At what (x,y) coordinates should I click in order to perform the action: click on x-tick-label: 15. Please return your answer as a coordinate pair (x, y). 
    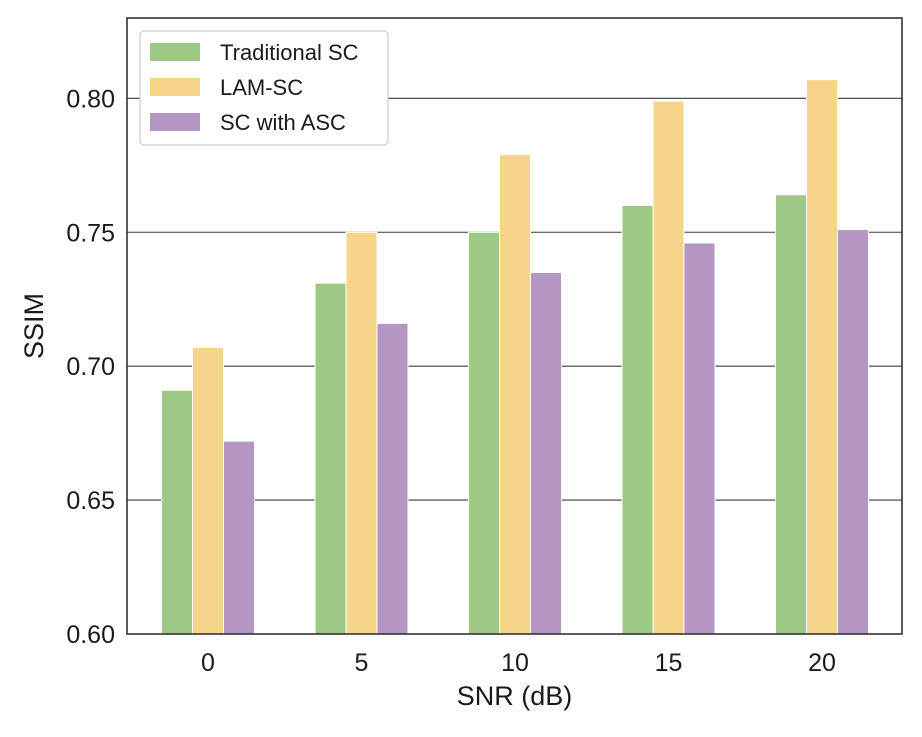
    Looking at the image, I should click on (669, 663).